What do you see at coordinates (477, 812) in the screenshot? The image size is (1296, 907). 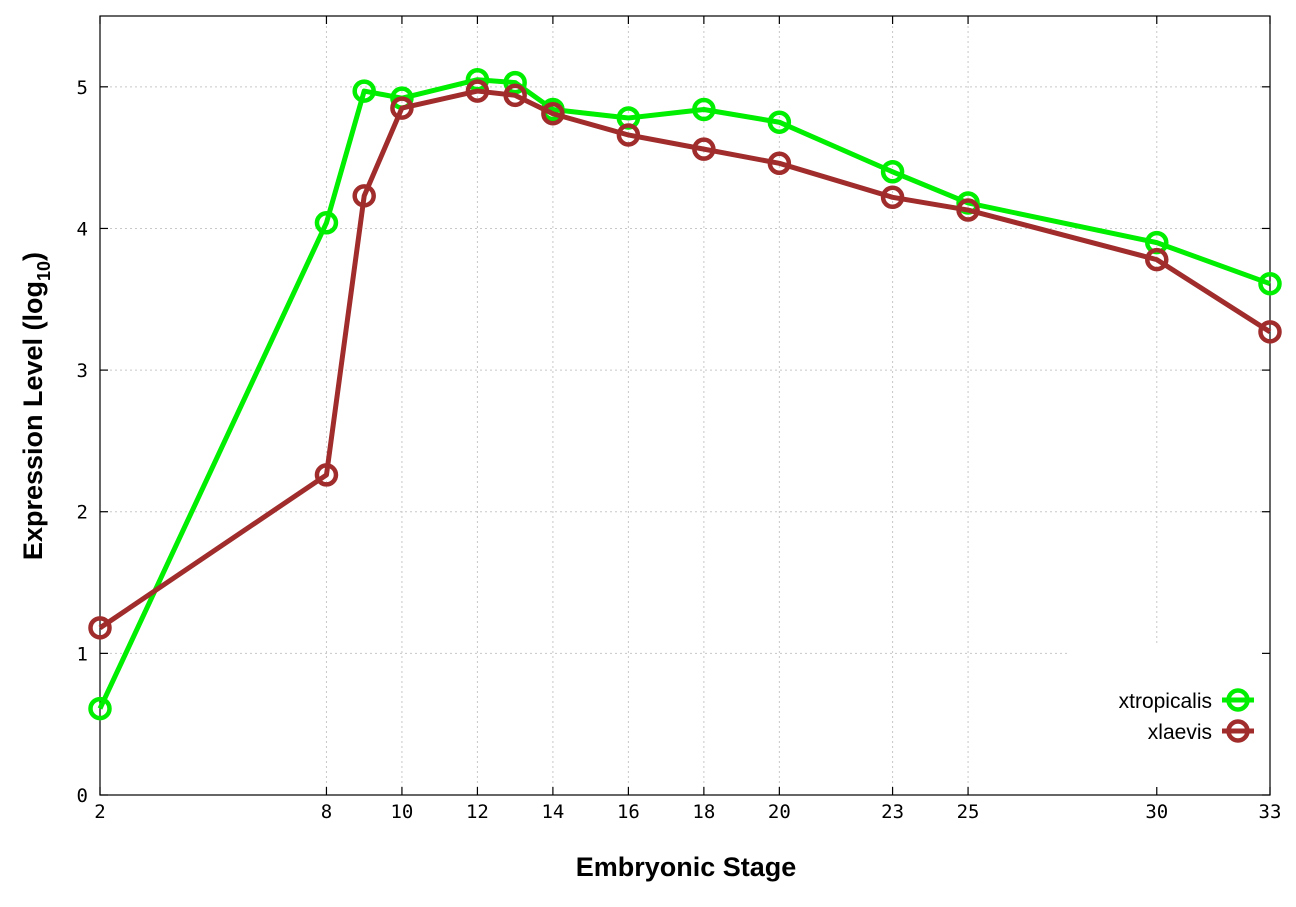 I see `x-tick-label: 12` at bounding box center [477, 812].